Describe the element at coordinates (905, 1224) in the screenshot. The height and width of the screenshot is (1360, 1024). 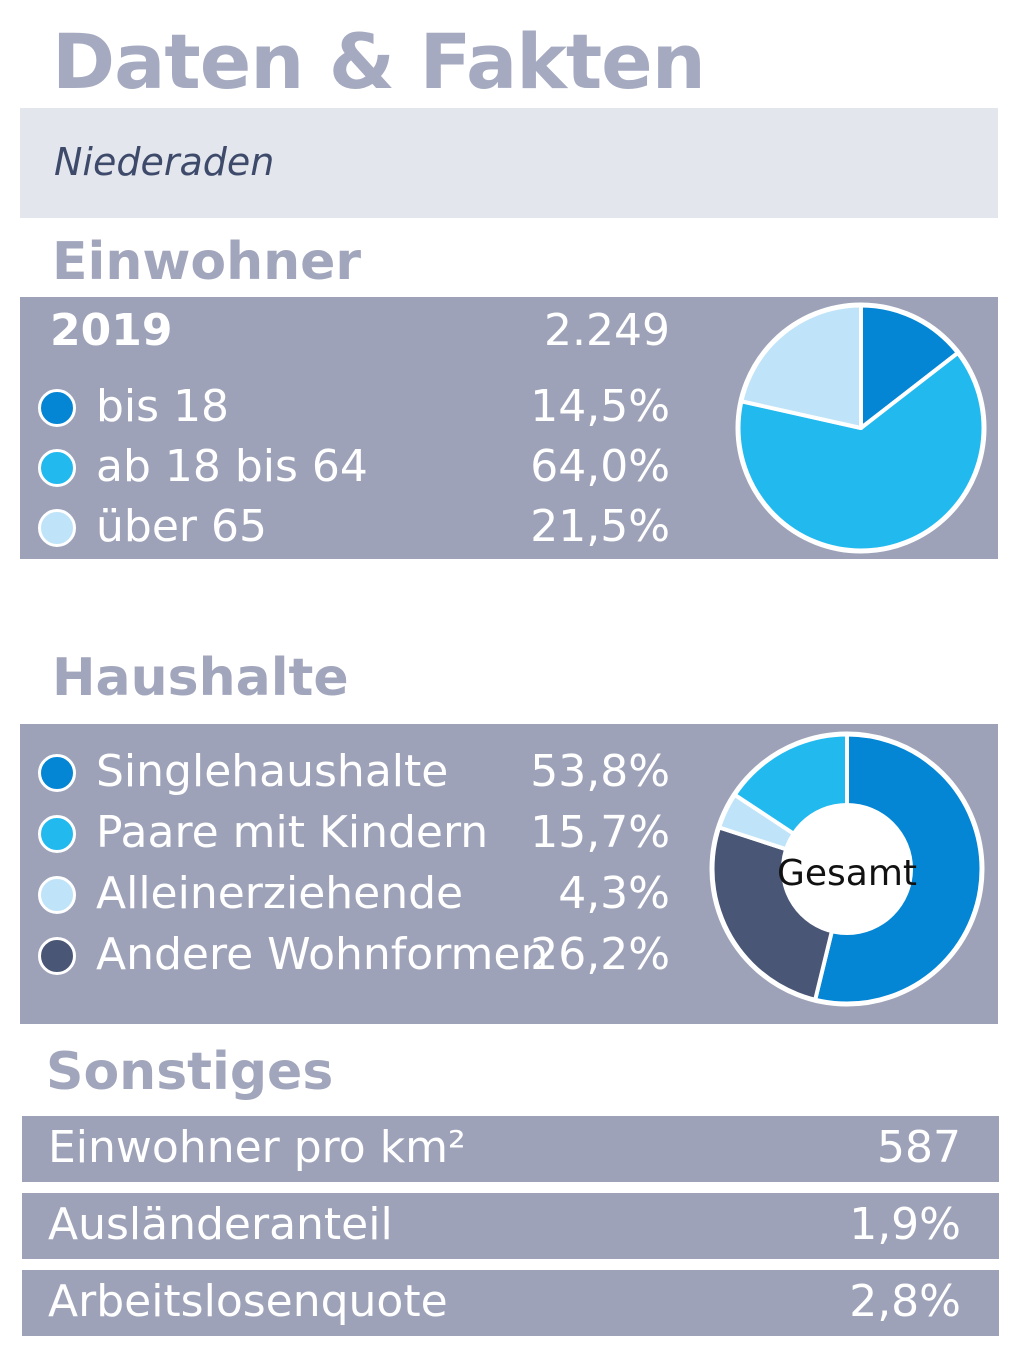
I see `stat-value-auslaenderanteil: 1,9%` at that location.